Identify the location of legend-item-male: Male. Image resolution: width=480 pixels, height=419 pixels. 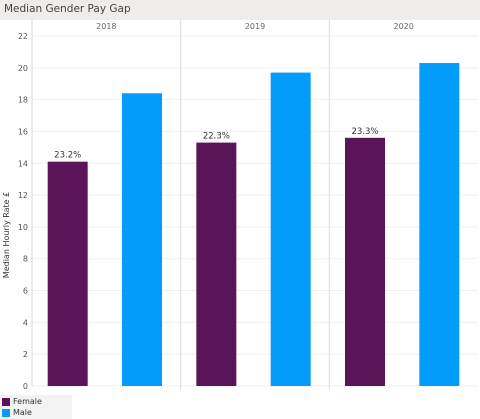
(17, 413).